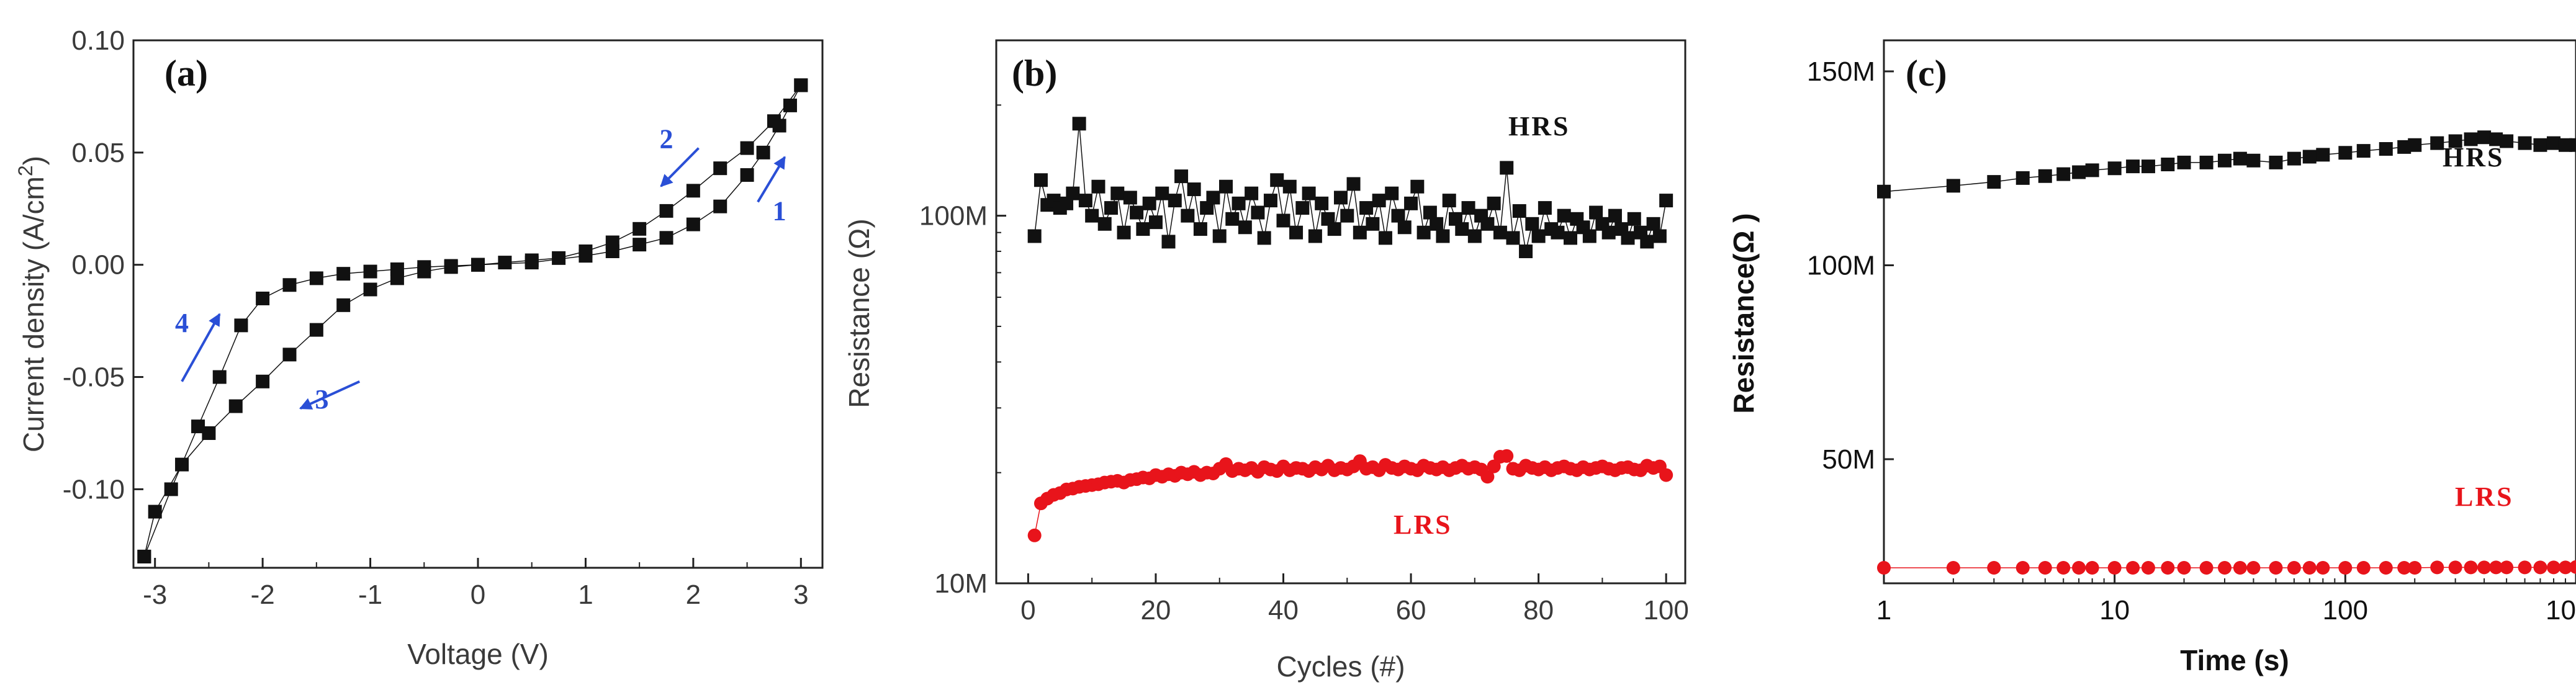  Describe the element at coordinates (2473, 157) in the screenshot. I see `panel-c-hrs-label: HRS` at that location.